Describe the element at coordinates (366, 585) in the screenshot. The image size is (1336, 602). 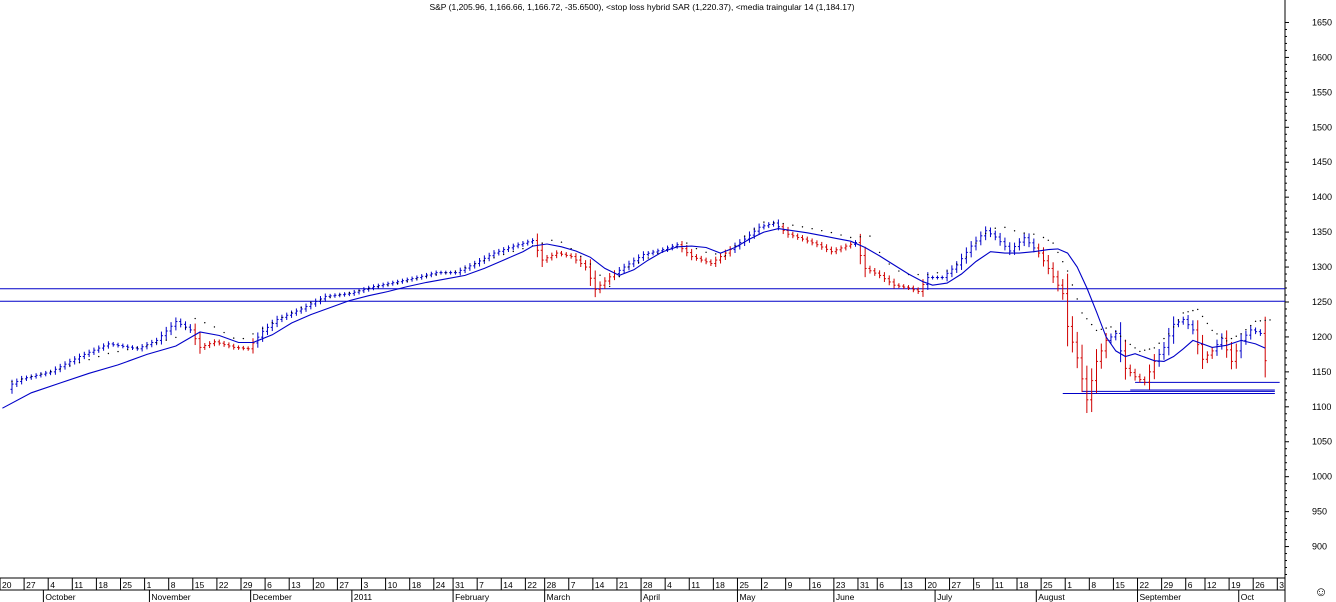
I see `x-day-label: 3` at that location.